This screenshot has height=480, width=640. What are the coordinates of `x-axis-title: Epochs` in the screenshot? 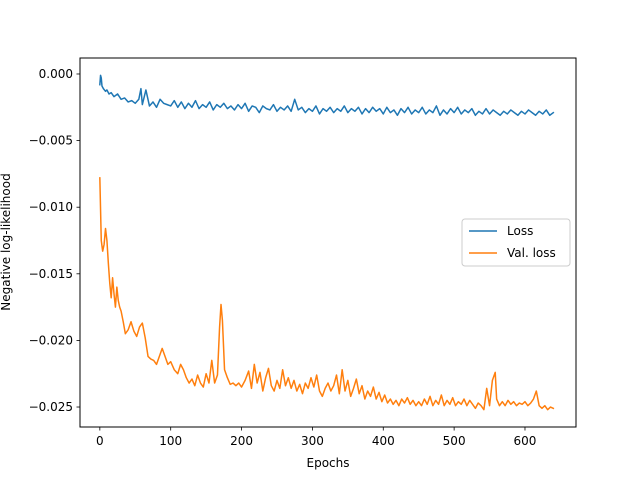 It's located at (328, 463).